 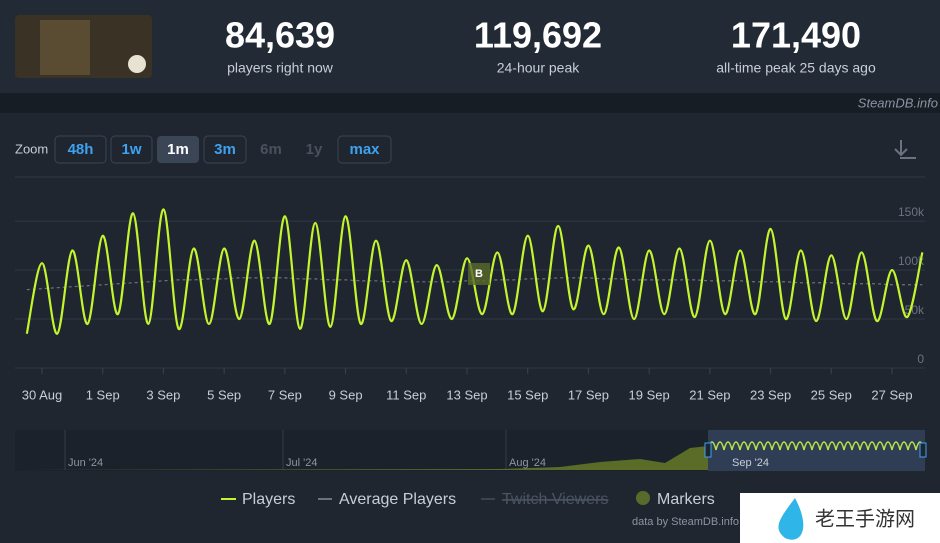 What do you see at coordinates (103, 394) in the screenshot?
I see `x-tick-label: 1 Sep` at bounding box center [103, 394].